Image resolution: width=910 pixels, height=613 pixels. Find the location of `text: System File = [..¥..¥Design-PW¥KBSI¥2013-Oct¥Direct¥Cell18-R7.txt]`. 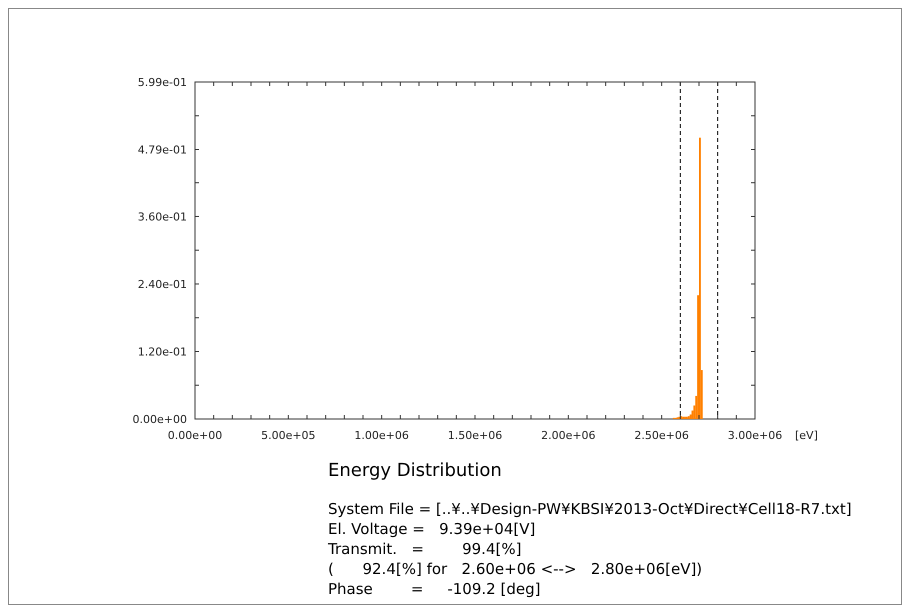

text: System File = [..¥..¥Design-PW¥KBSI¥2013-Oct¥Direct¥Cell18-R7.txt] is located at coordinates (590, 509).